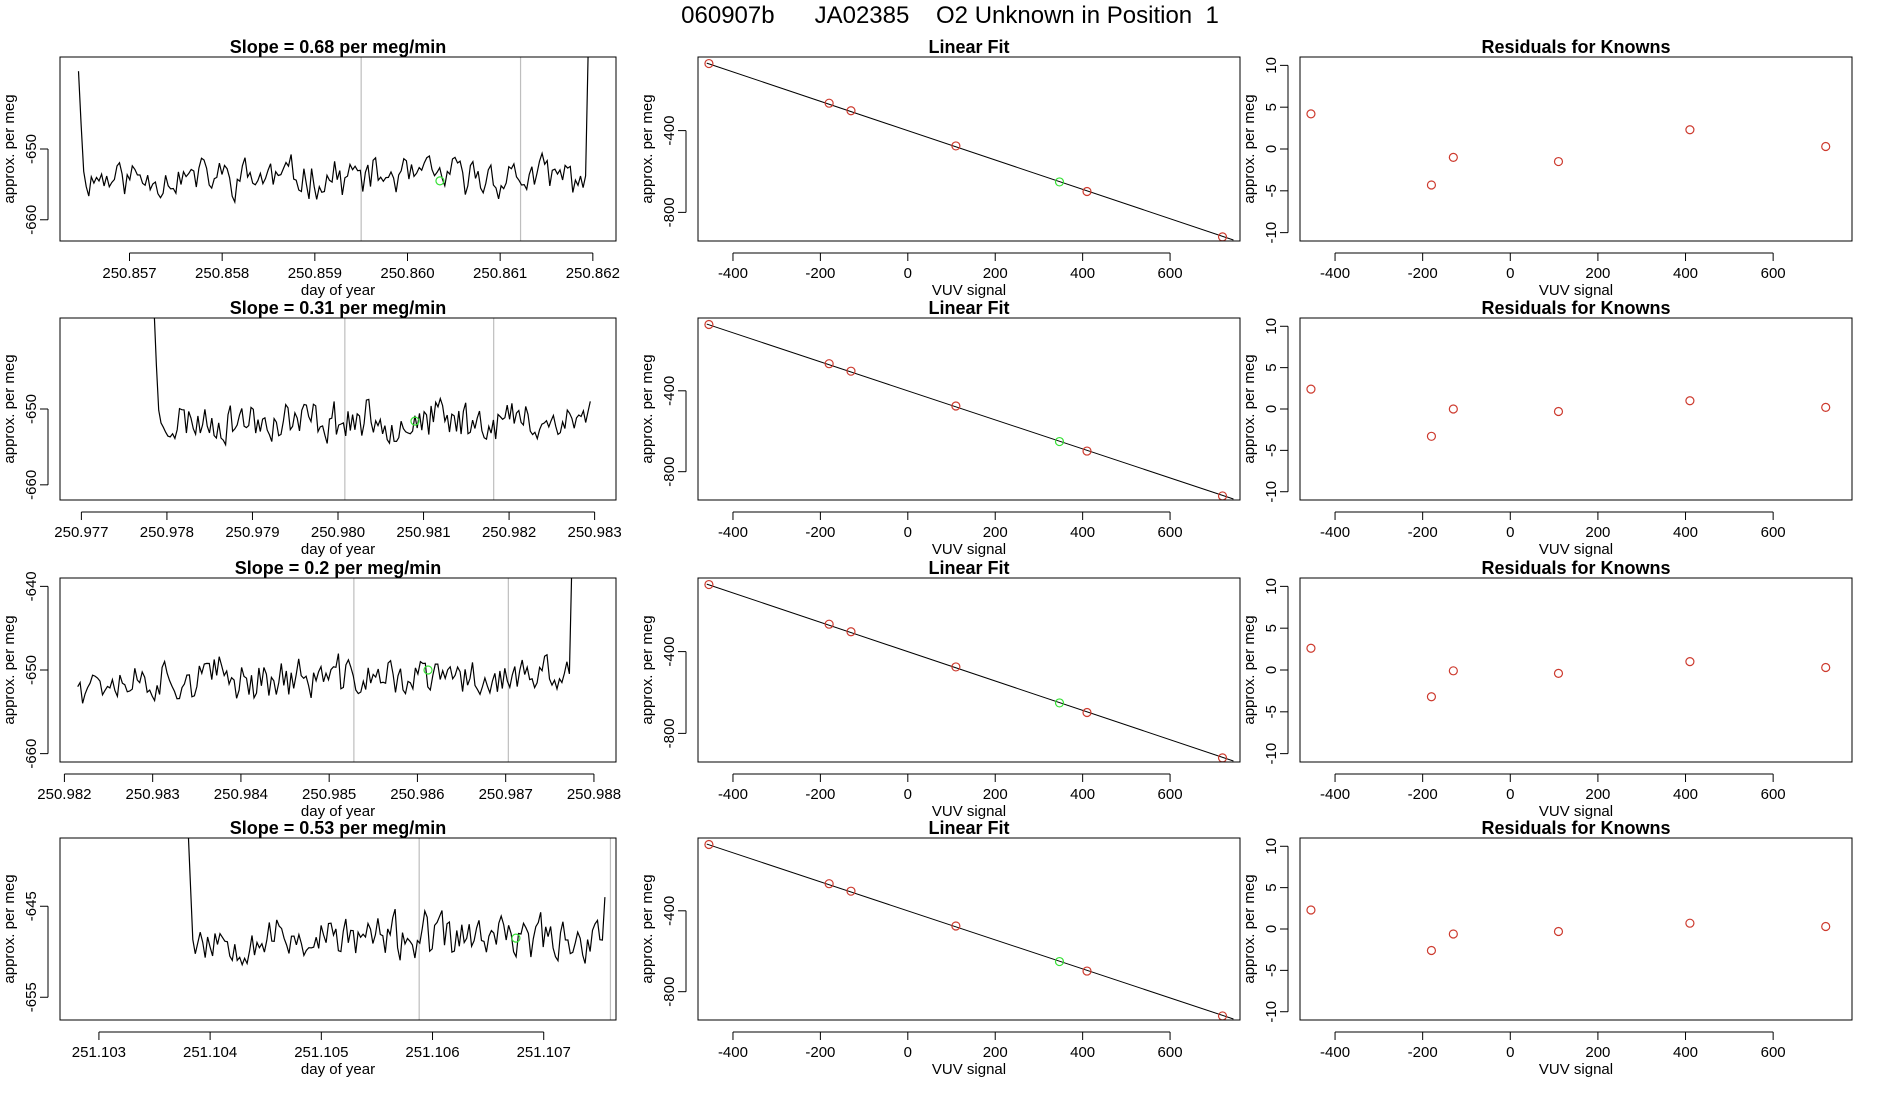 This screenshot has height=1100, width=1900. I want to click on x-tick-label: 250.860, so click(407, 273).